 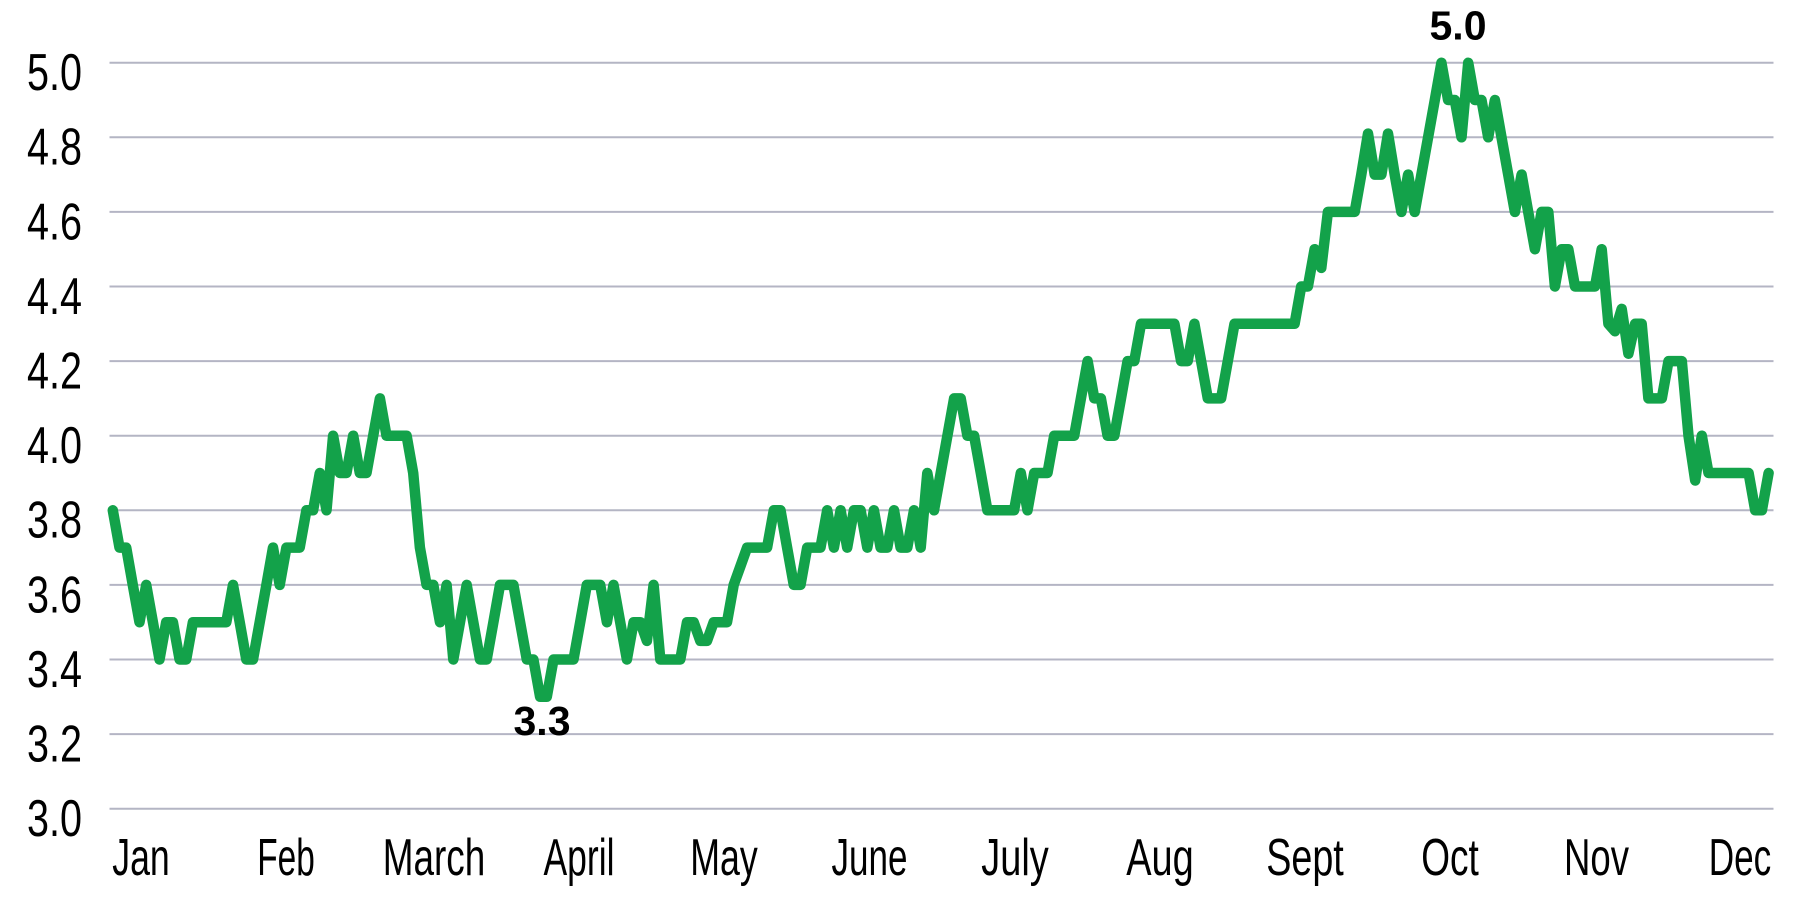 I want to click on svg-text: Aug, so click(x=1160, y=858).